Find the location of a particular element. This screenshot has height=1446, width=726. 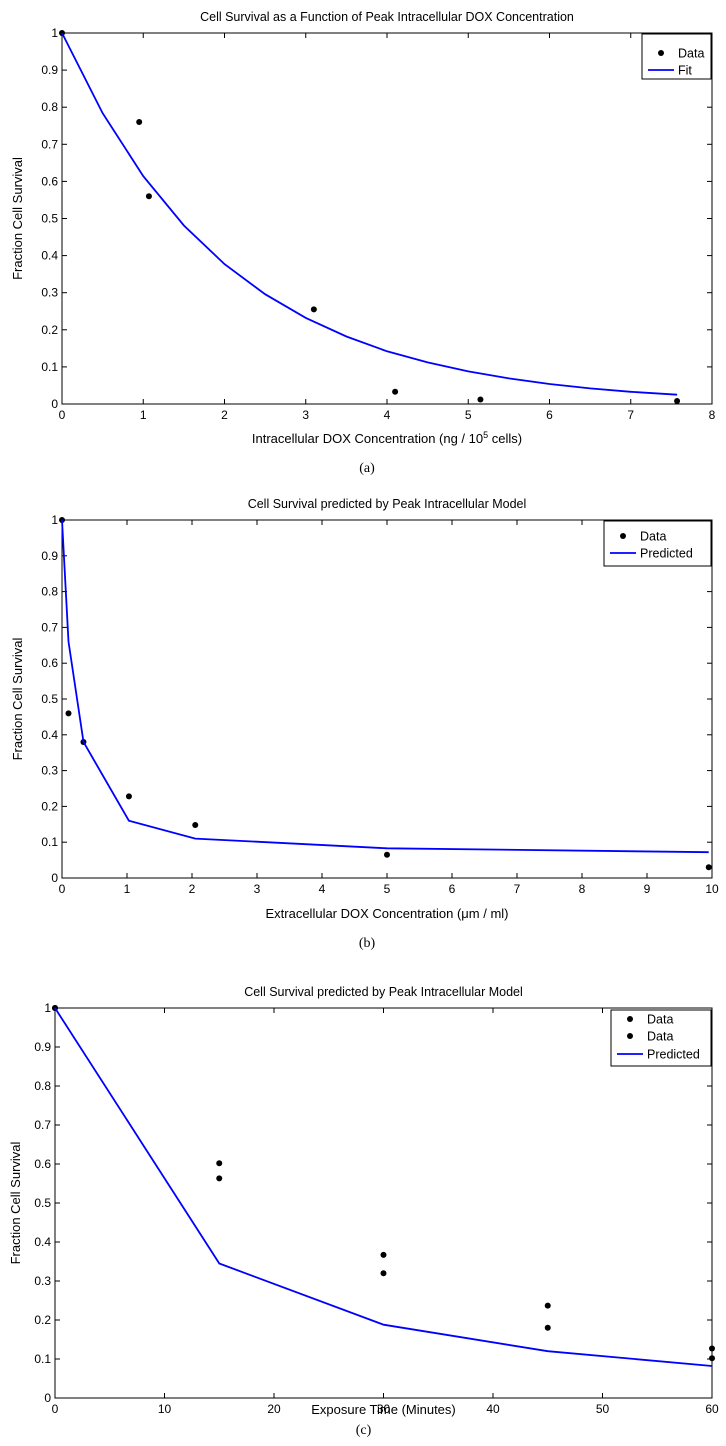

figure-caption: (c) is located at coordinates (364, 1430).